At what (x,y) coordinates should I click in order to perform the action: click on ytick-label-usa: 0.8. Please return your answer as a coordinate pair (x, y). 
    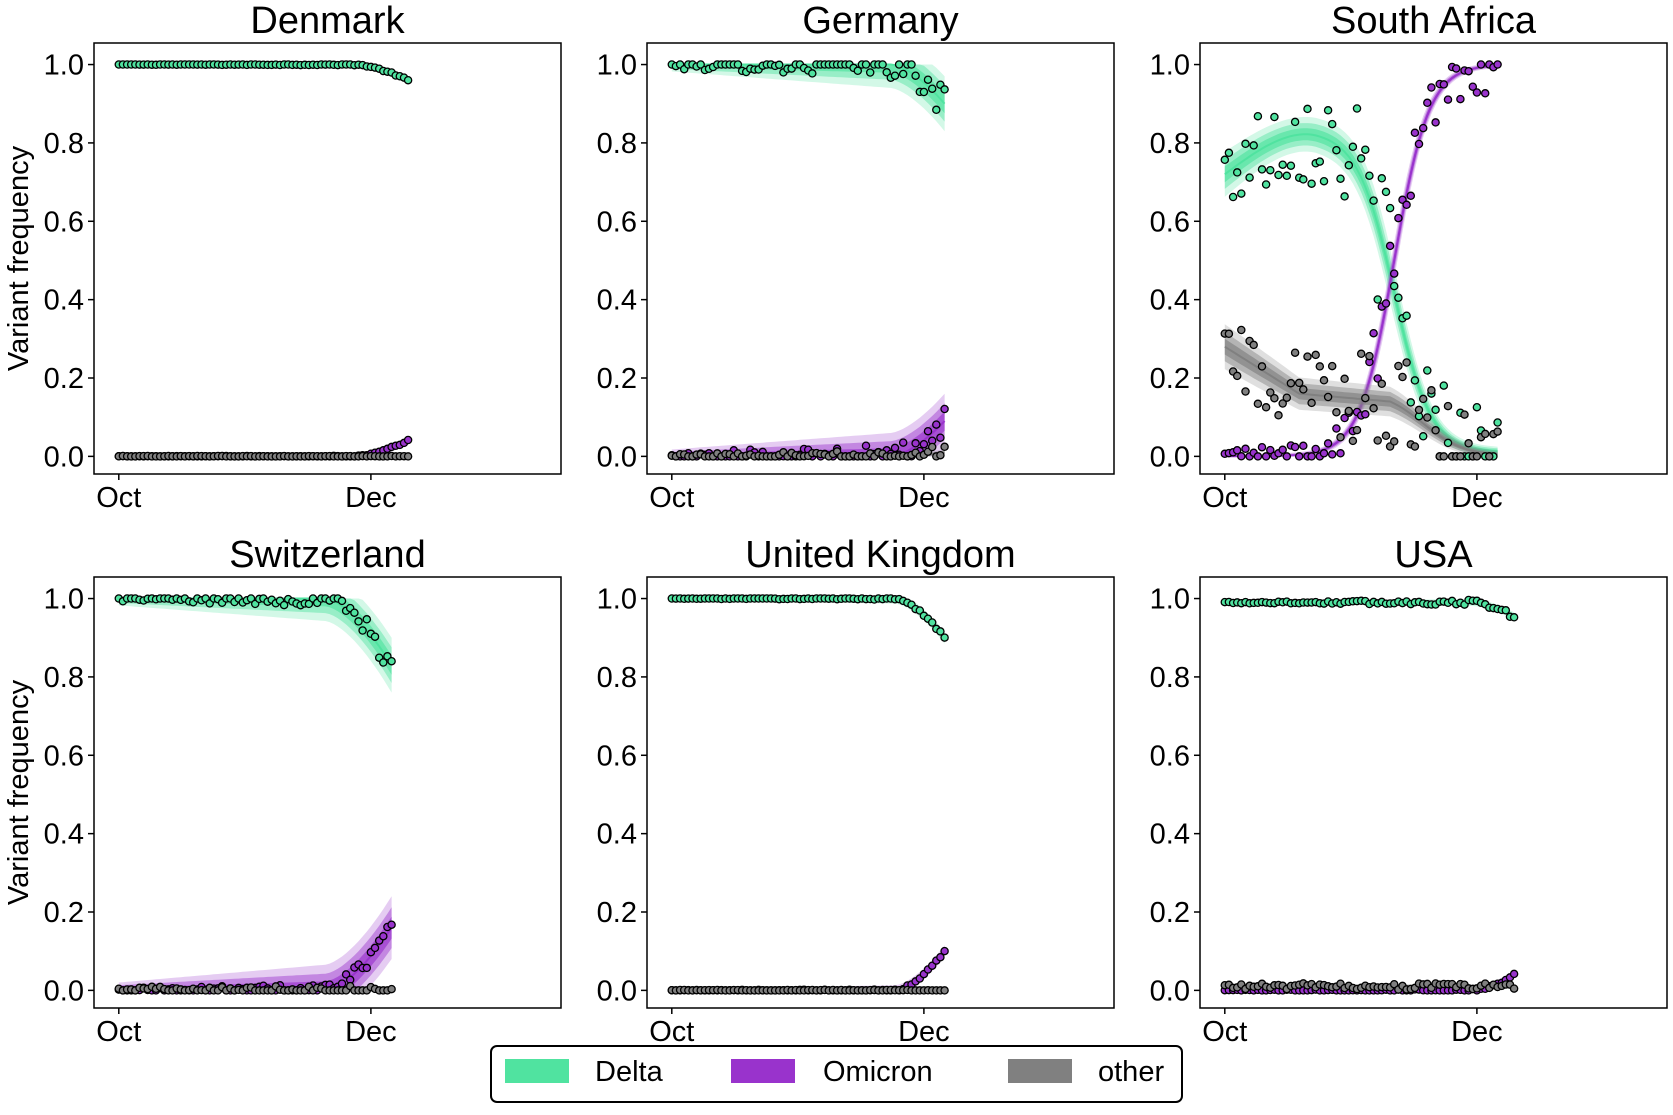
    Looking at the image, I should click on (1170, 678).